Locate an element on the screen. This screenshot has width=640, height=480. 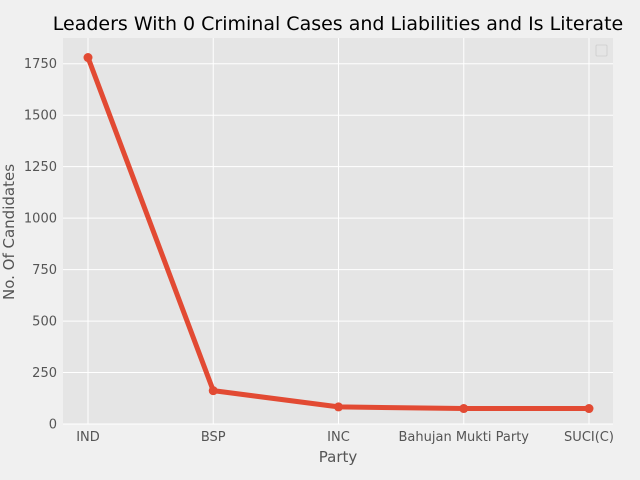
legend-box is located at coordinates (601, 50).